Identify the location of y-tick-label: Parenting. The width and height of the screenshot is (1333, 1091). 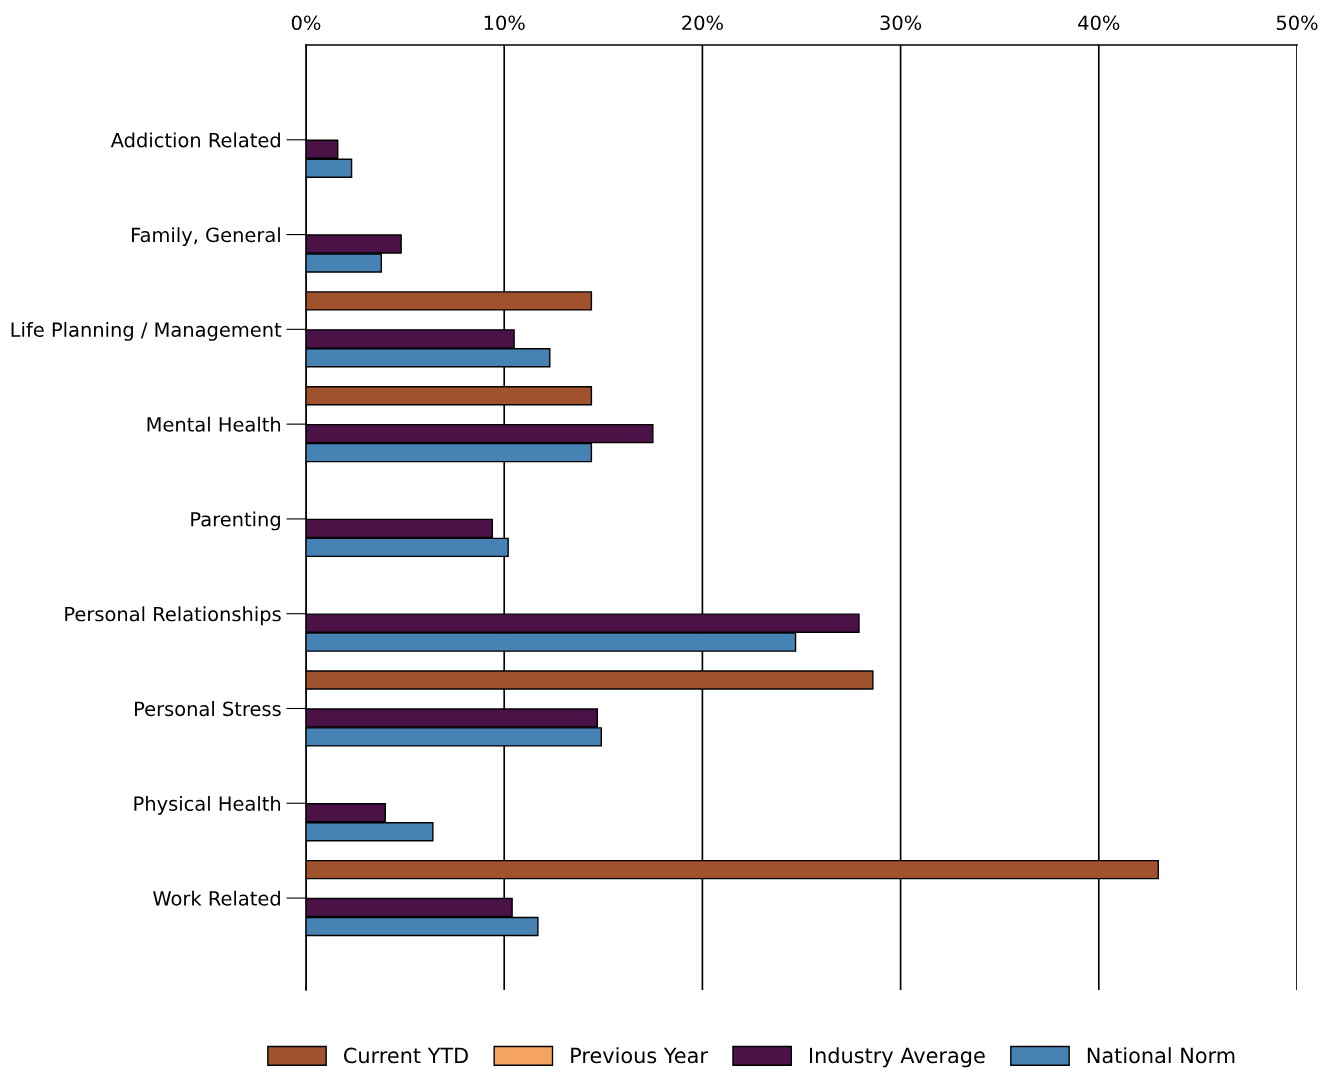
(235, 521).